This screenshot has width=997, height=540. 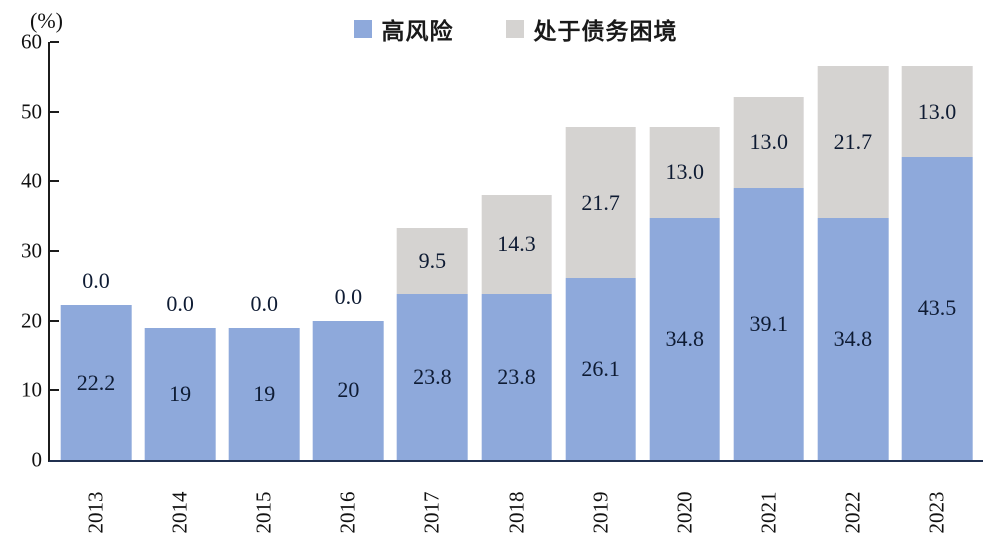 What do you see at coordinates (31, 41) in the screenshot?
I see `y-tick-label: 60` at bounding box center [31, 41].